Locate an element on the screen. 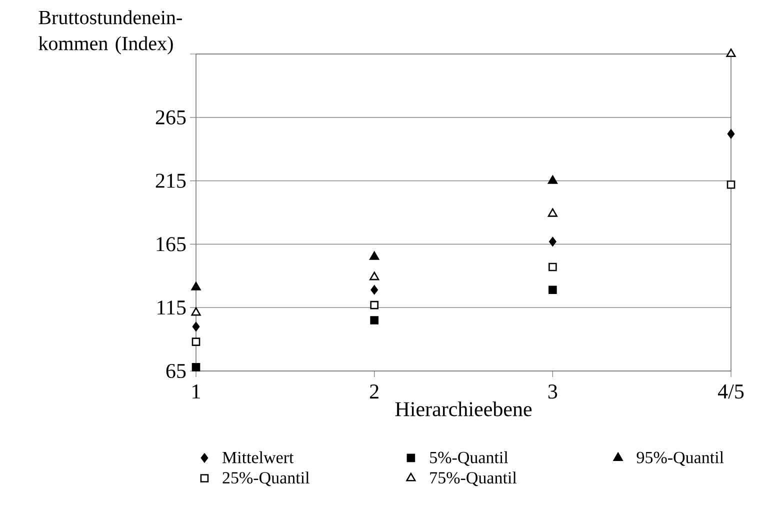 The width and height of the screenshot is (759, 507). x-tick-label: 3 is located at coordinates (553, 391).